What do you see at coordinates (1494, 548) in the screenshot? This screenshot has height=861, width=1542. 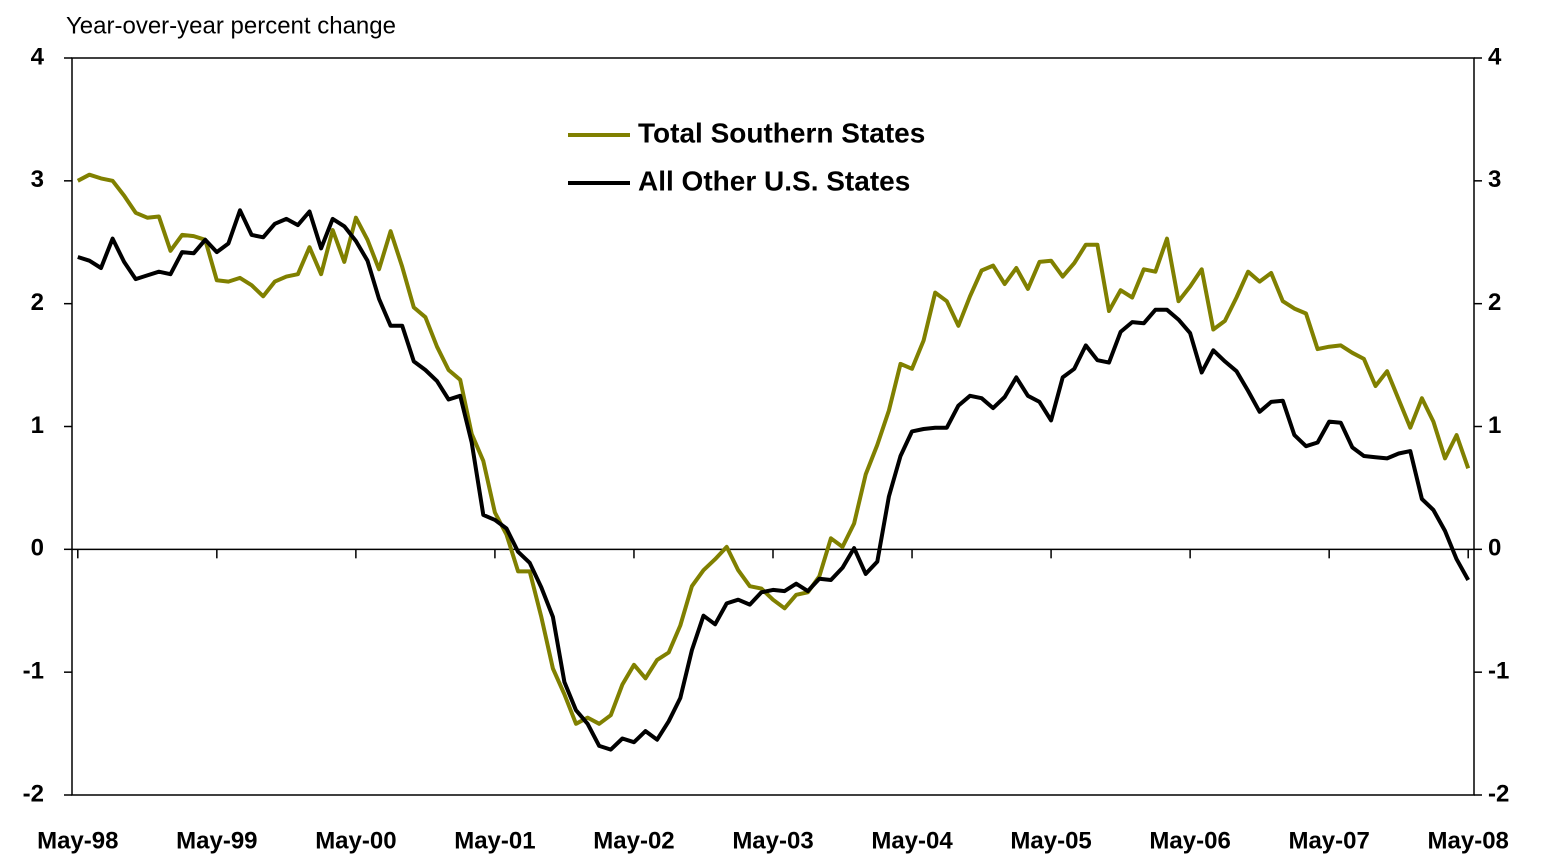 I see `y2-tick-label: 0` at bounding box center [1494, 548].